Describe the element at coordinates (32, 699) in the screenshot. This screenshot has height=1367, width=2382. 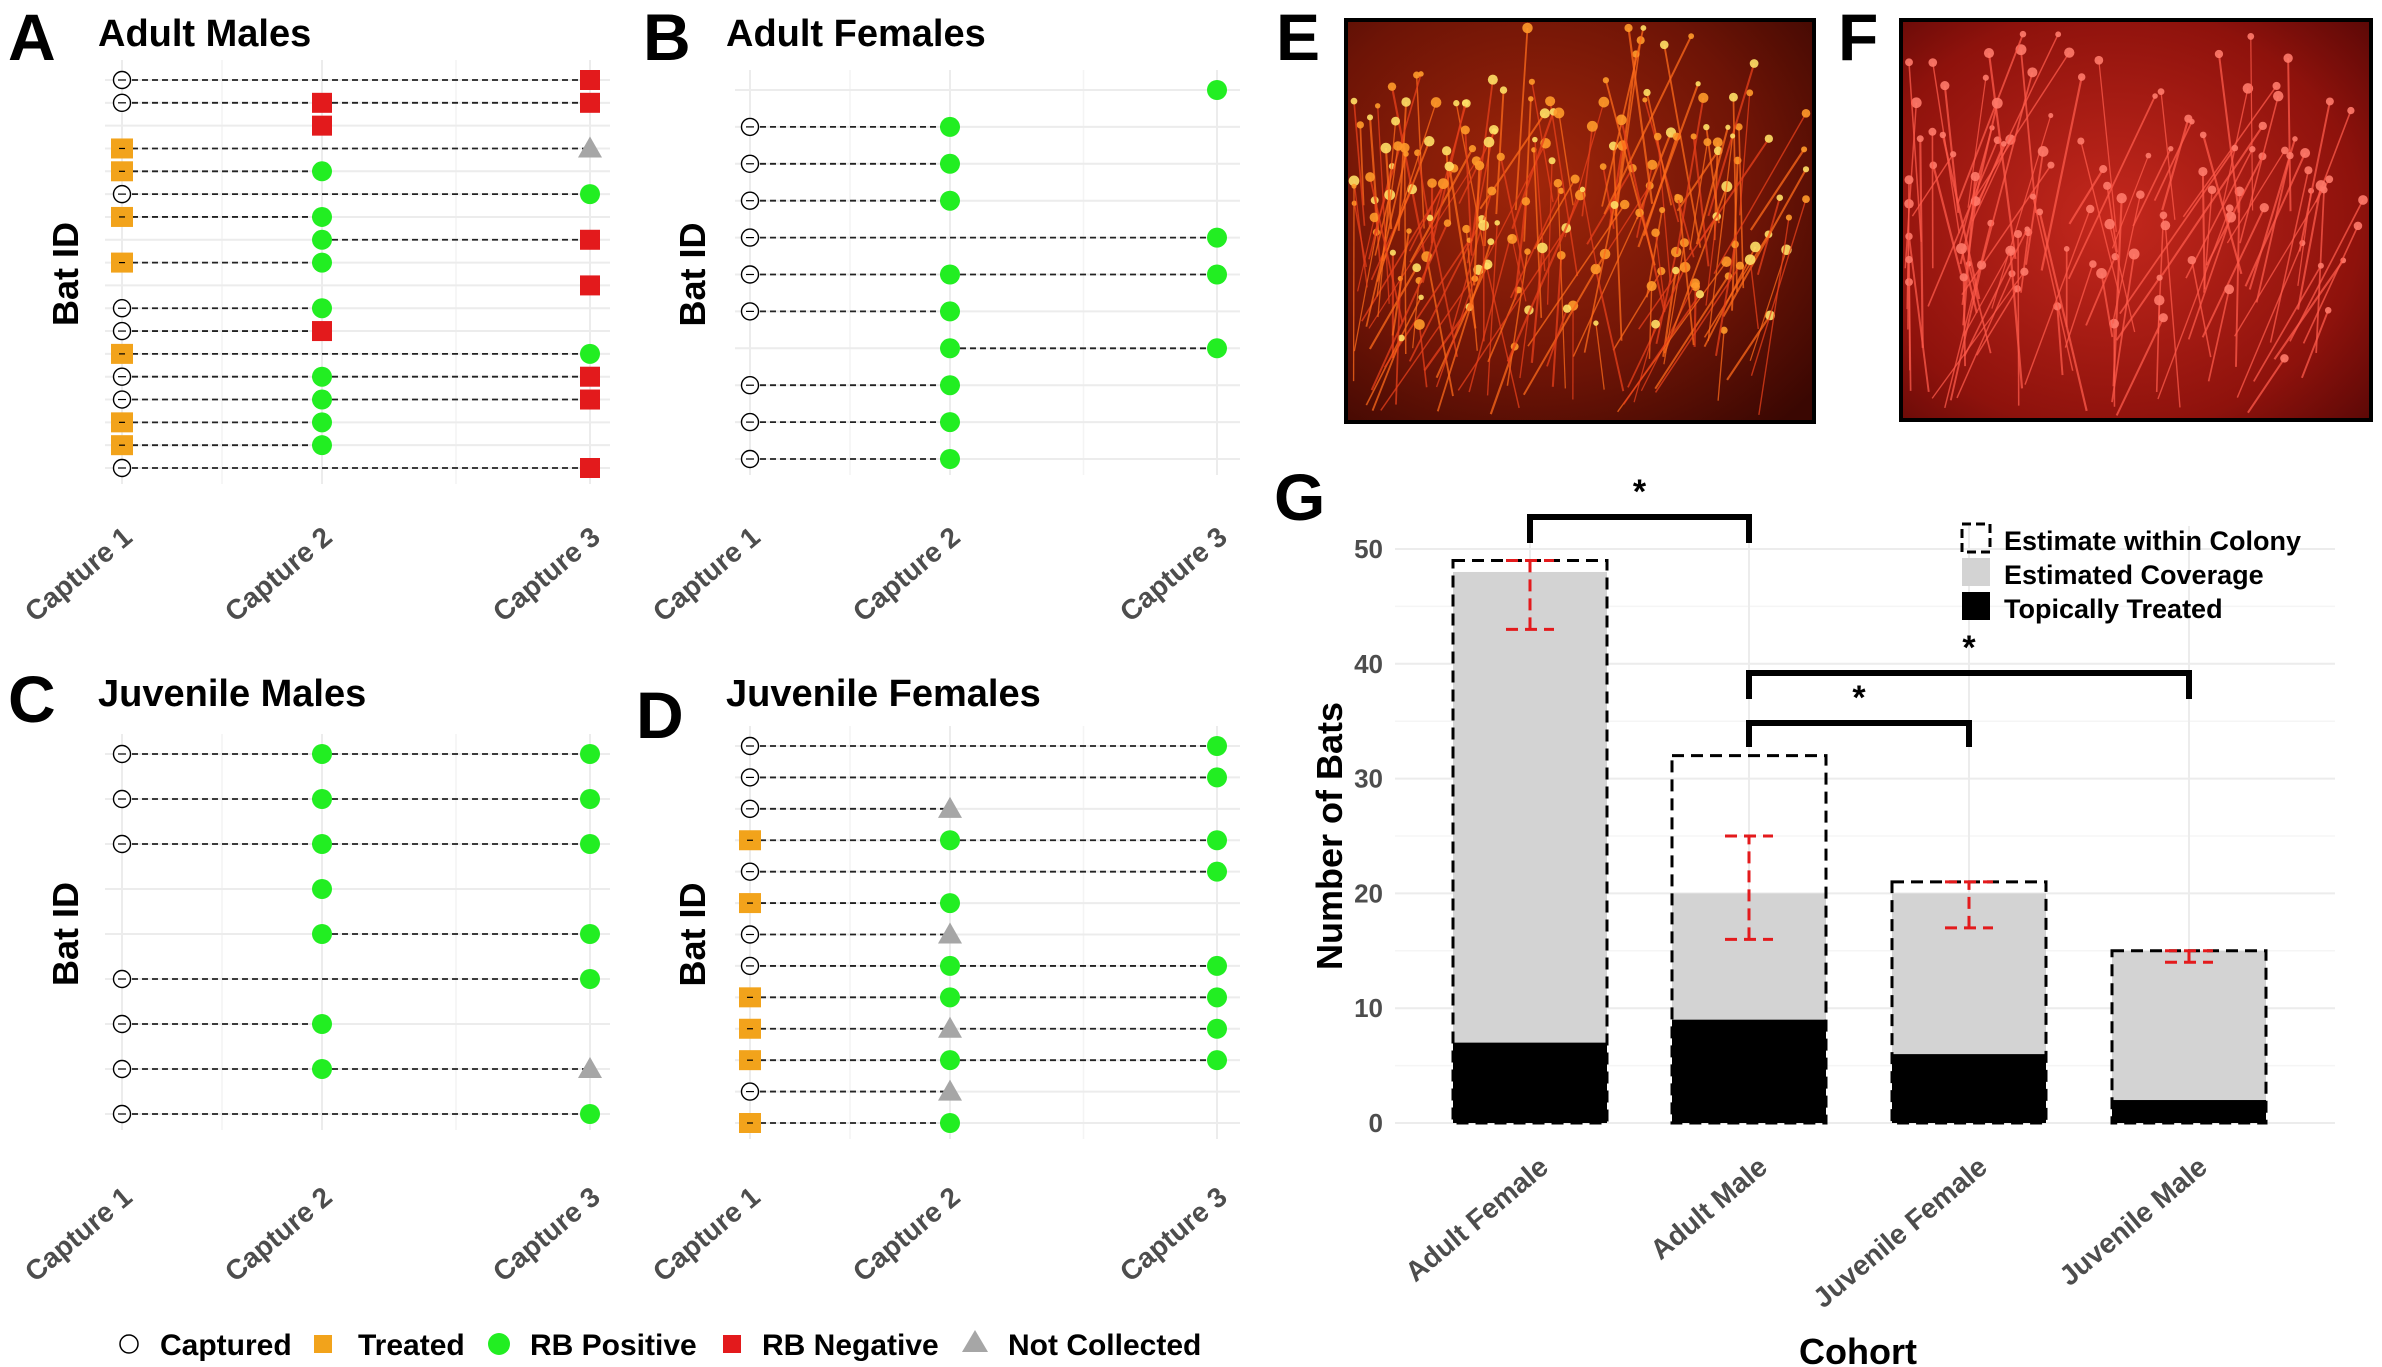
I see `panel-letter-c: C` at that location.